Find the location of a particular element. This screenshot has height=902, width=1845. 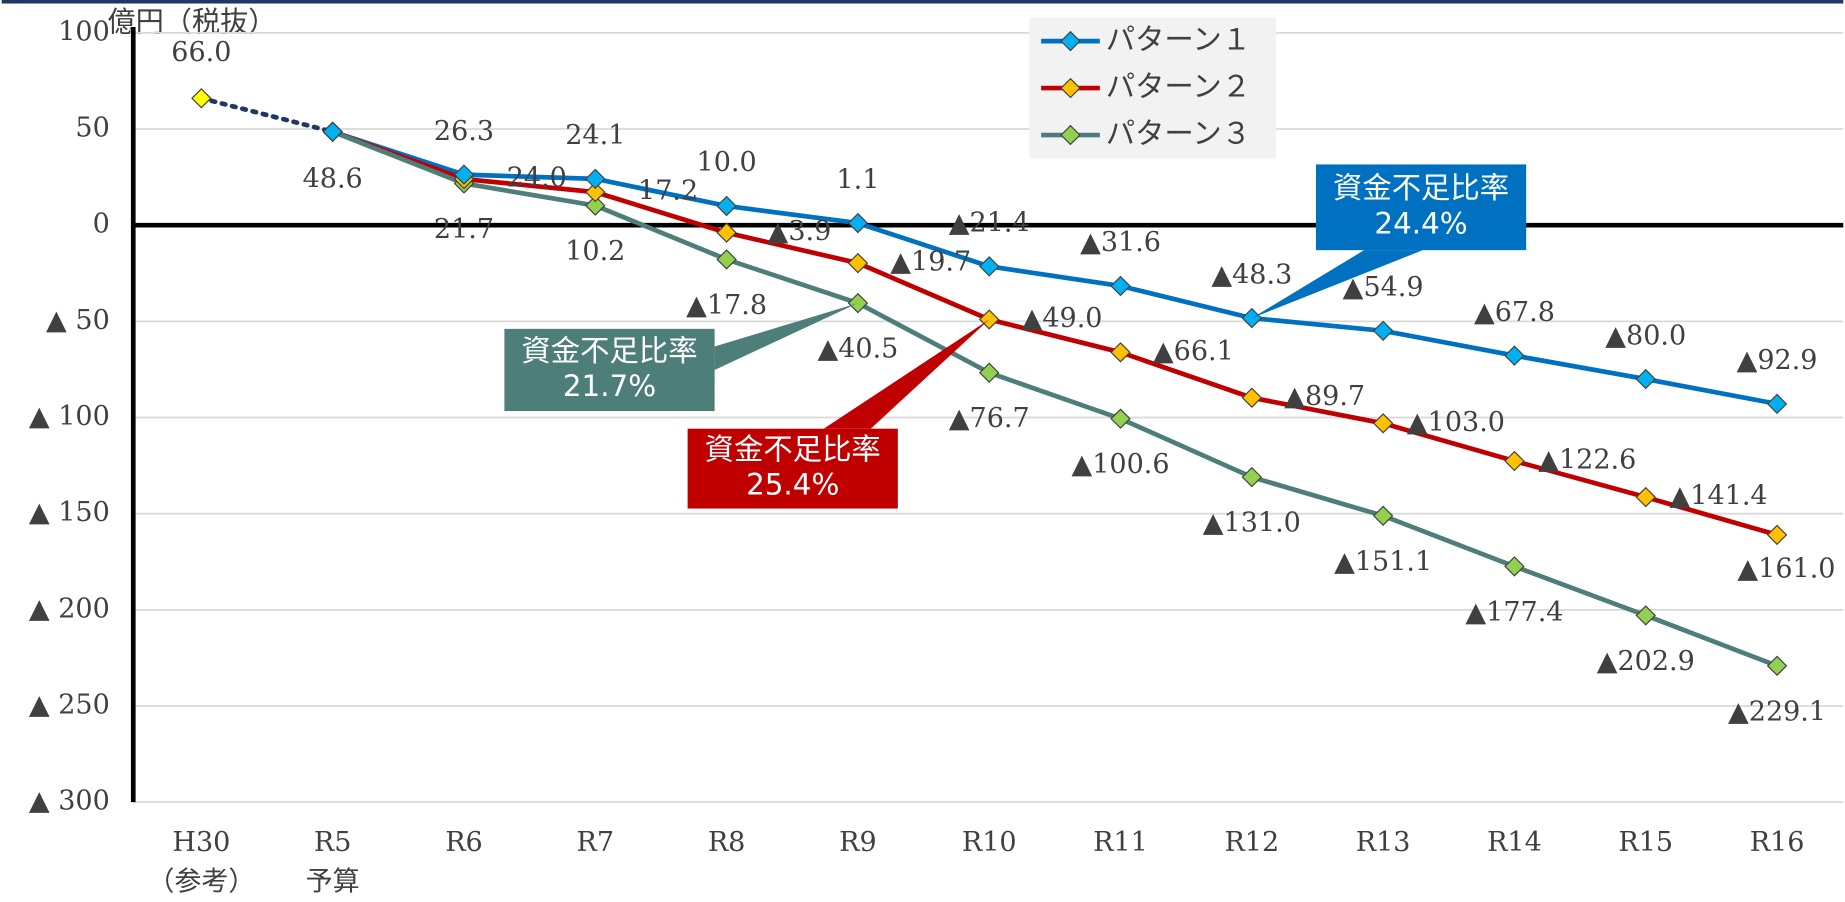

y-tick-label: 0 is located at coordinates (101, 224).